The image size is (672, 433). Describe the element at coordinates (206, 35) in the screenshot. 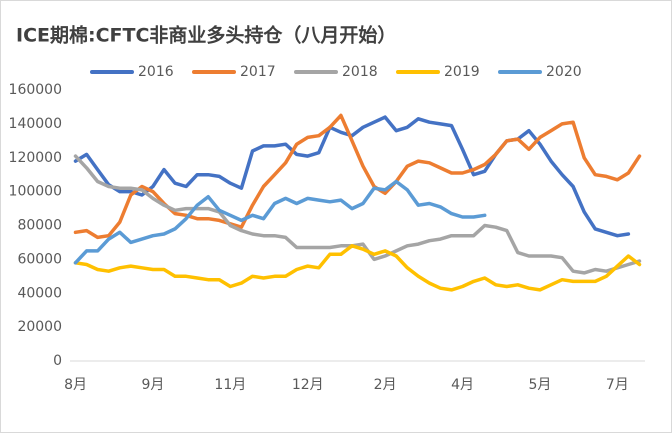

I see `chart-title: ICE期棉:CFTC非商业多头持仓（八月开始）` at that location.